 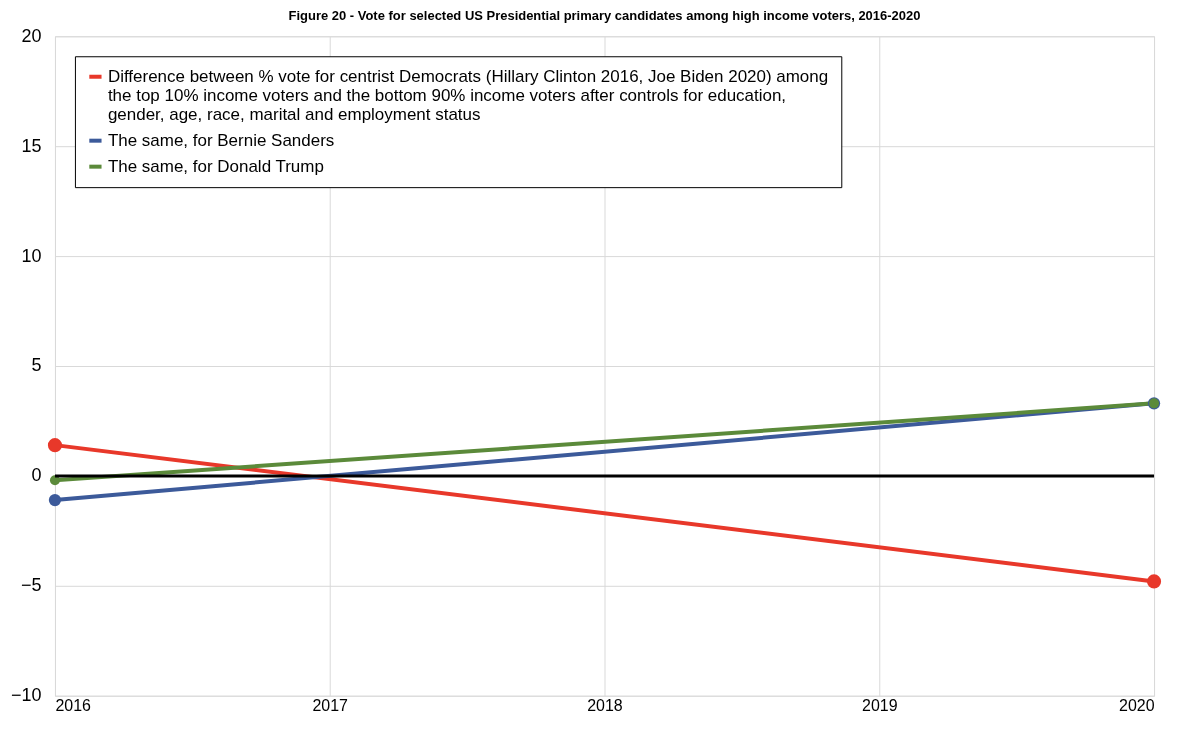 I want to click on y-tick-label: 20, so click(x=31, y=35).